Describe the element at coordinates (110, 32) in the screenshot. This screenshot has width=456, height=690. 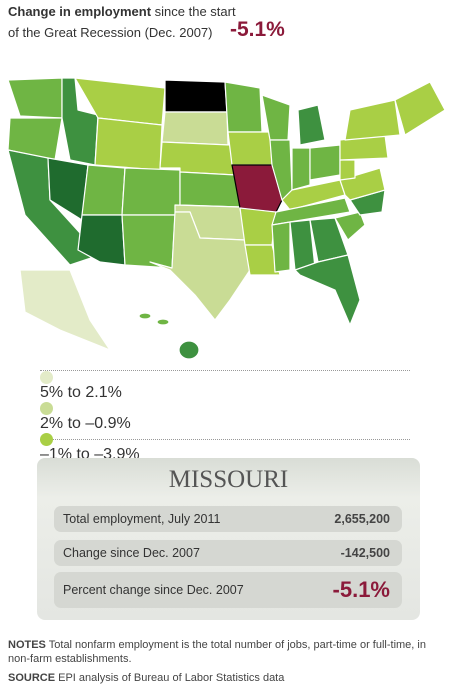
I see `header-line-2: of the Great Recession (Dec. 2007)` at that location.